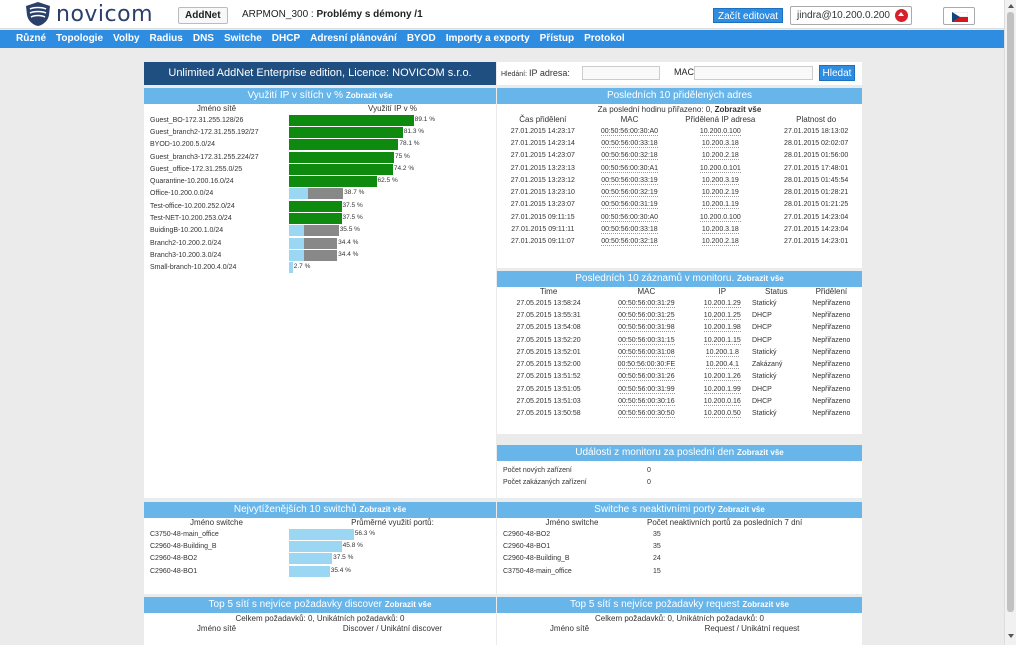  Describe the element at coordinates (722, 328) in the screenshot. I see `ip-link: 10.200.1.98` at that location.